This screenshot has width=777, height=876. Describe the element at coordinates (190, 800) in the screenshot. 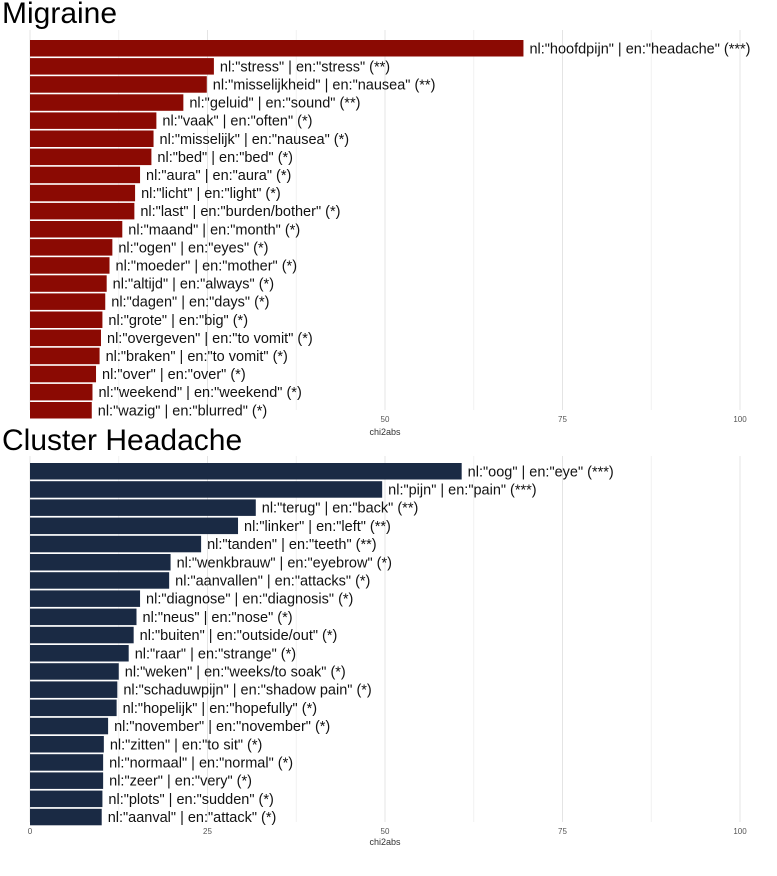

I see `bar-label: nl:"plots" | en:"sudden" (*)` at that location.